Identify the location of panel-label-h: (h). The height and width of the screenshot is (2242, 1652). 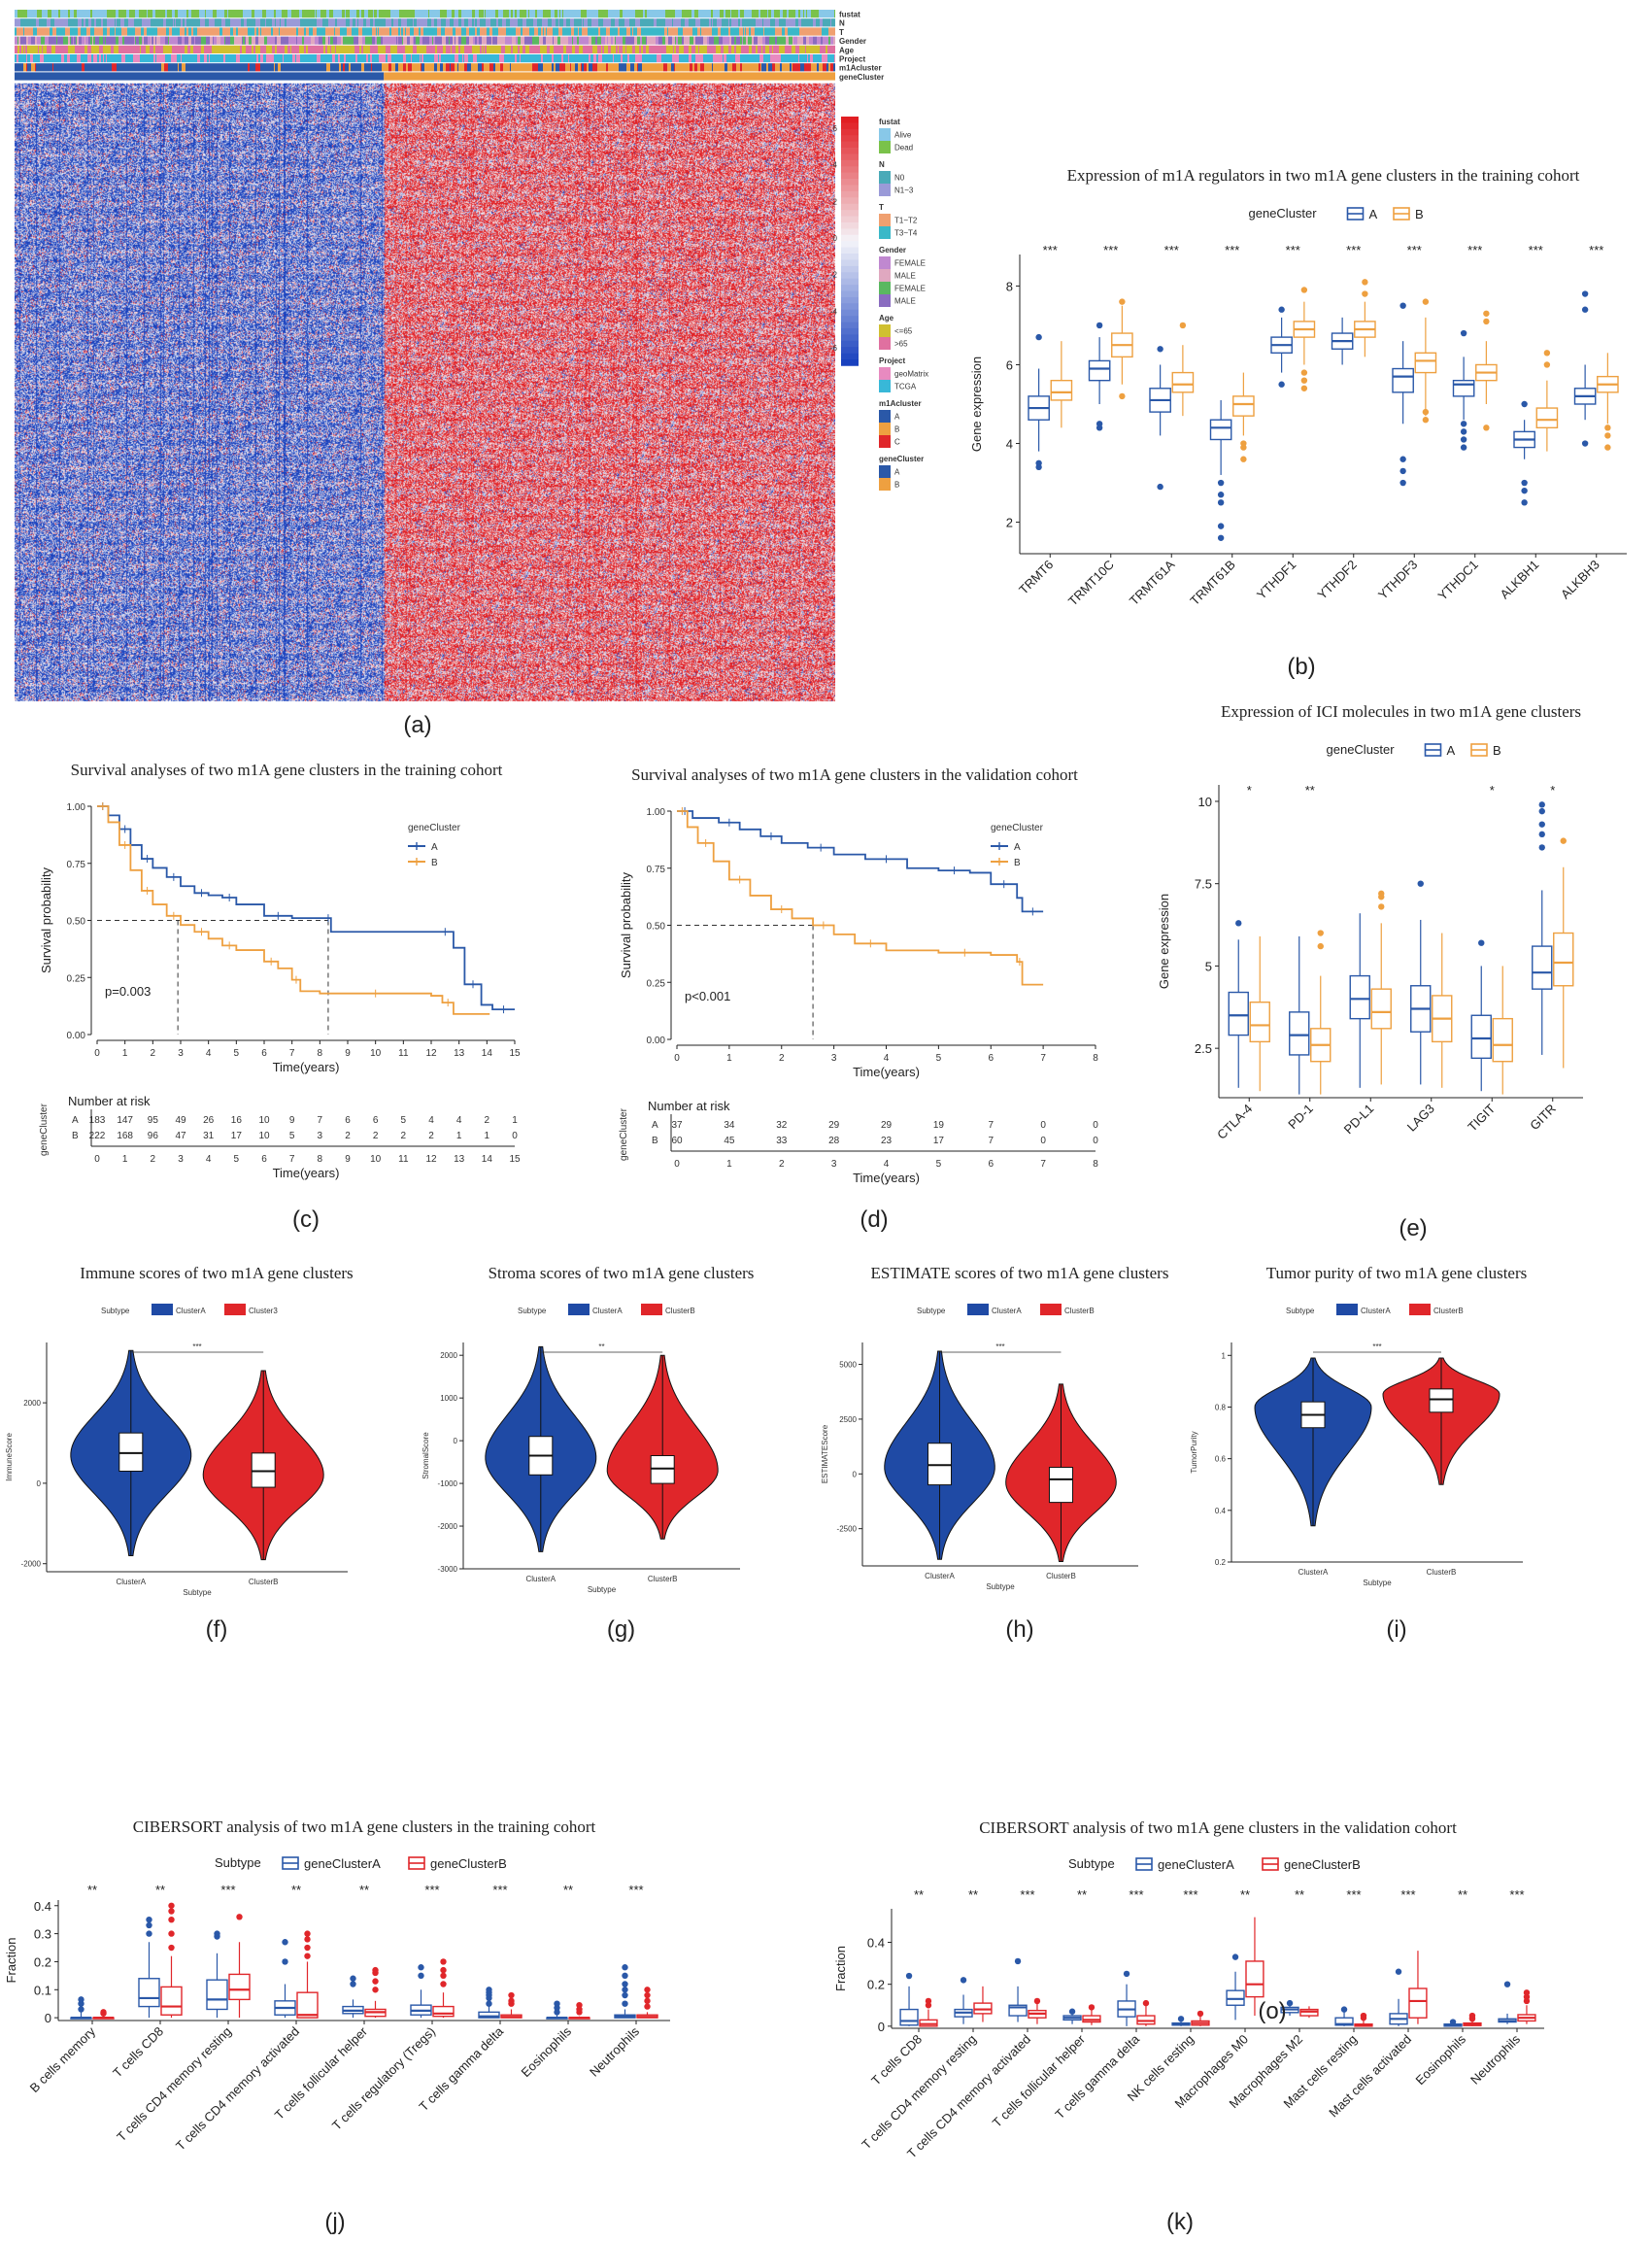
(1019, 1630).